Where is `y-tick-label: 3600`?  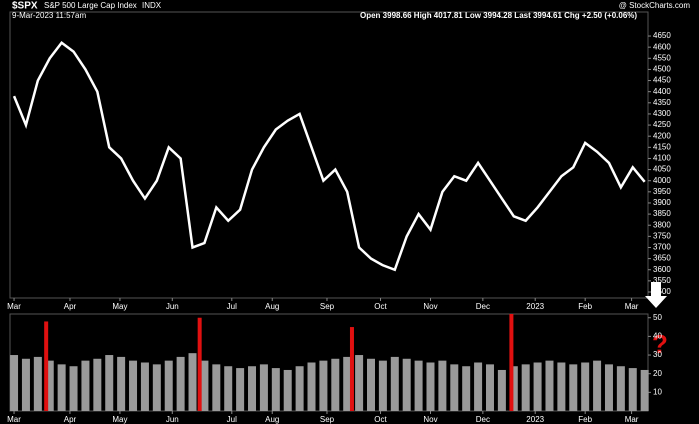
y-tick-label: 3600 is located at coordinates (662, 269).